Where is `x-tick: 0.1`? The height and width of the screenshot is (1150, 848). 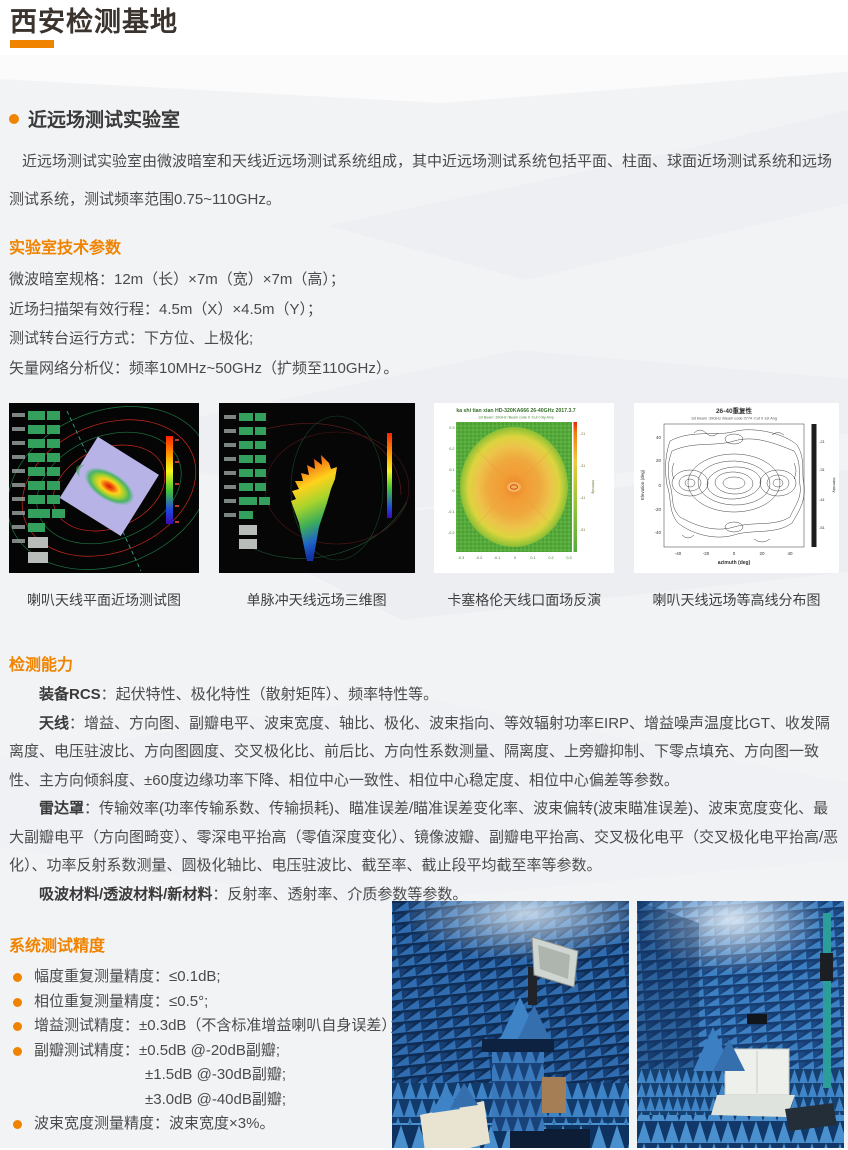
x-tick: 0.1 is located at coordinates (533, 558).